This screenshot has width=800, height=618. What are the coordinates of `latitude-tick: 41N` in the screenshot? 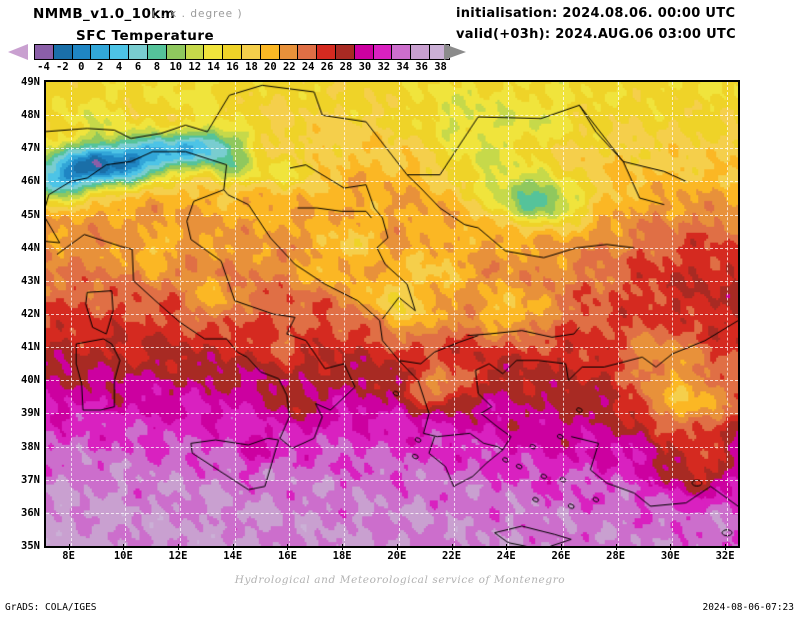 It's located at (30, 347).